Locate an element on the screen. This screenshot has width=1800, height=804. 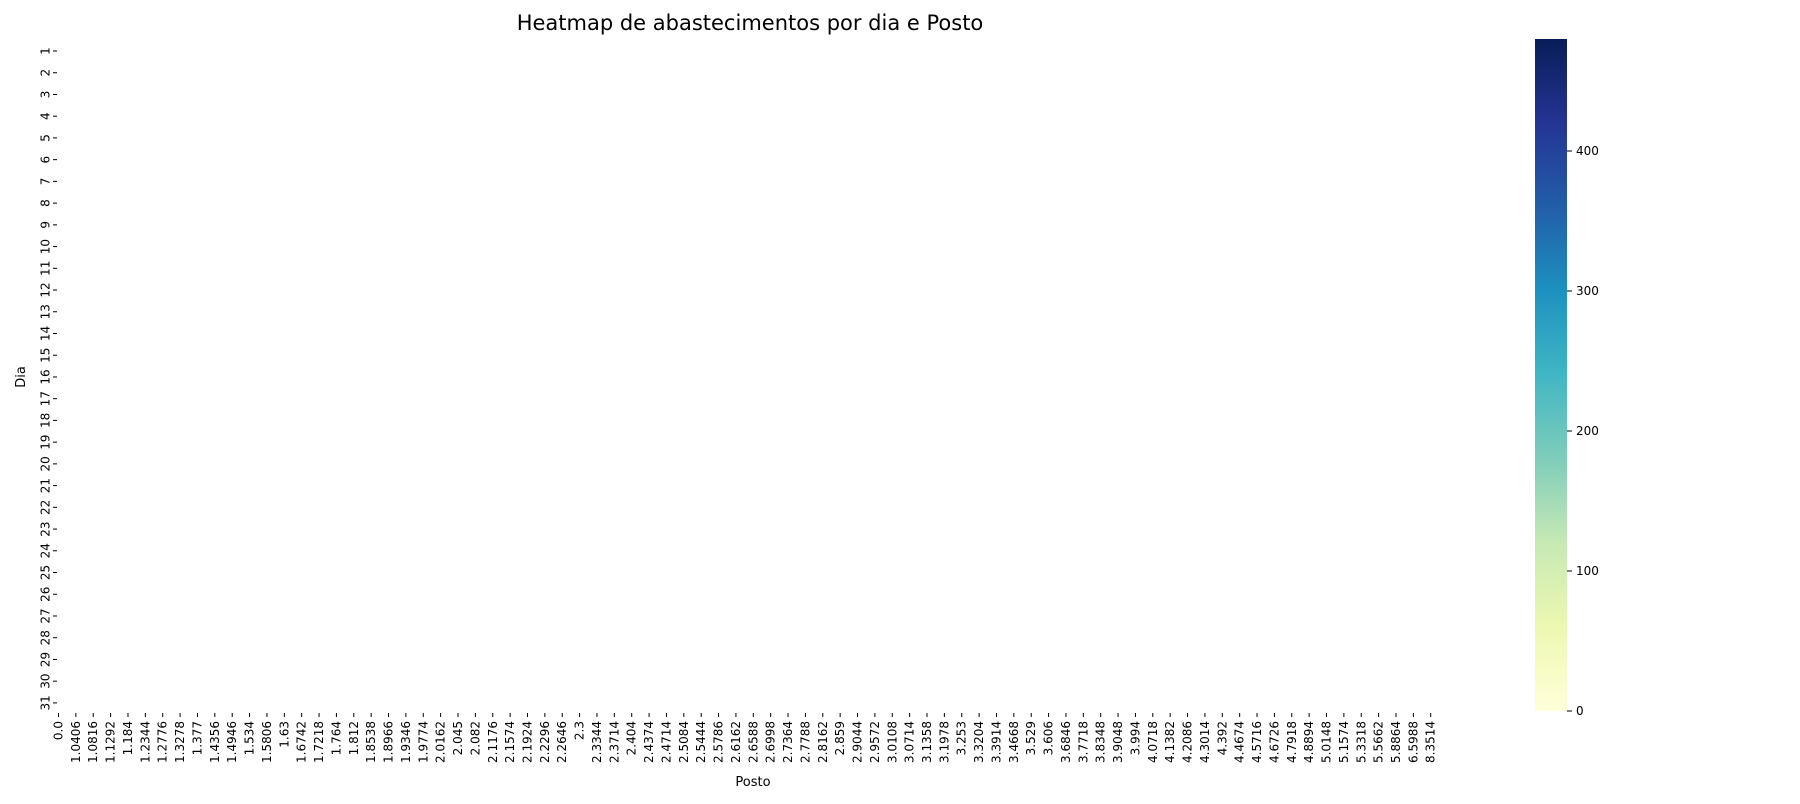
x-tick-label: 2.3 is located at coordinates (580, 730).